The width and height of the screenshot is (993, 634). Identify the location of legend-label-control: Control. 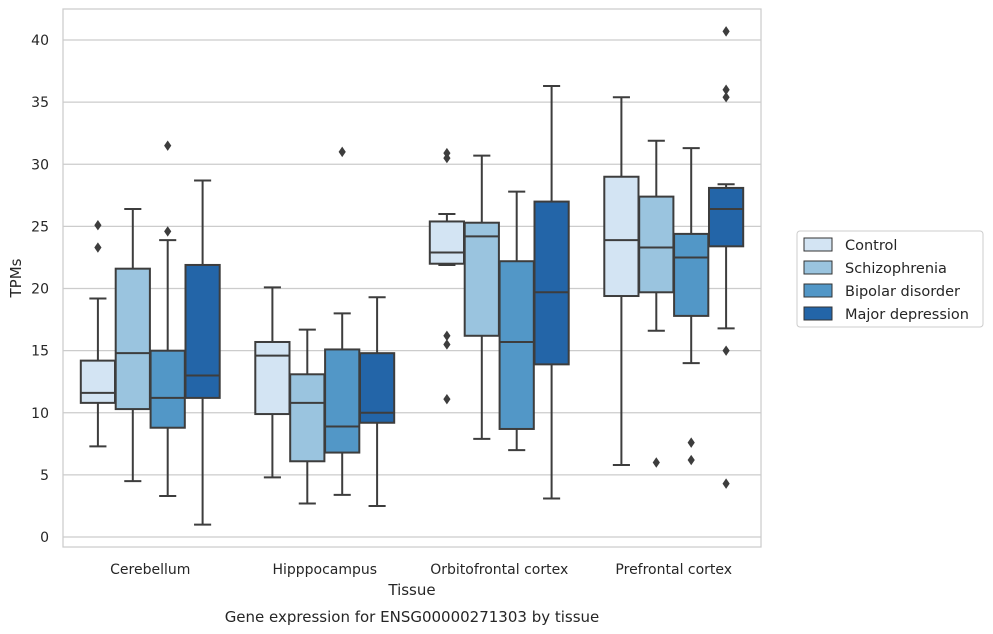
(871, 246).